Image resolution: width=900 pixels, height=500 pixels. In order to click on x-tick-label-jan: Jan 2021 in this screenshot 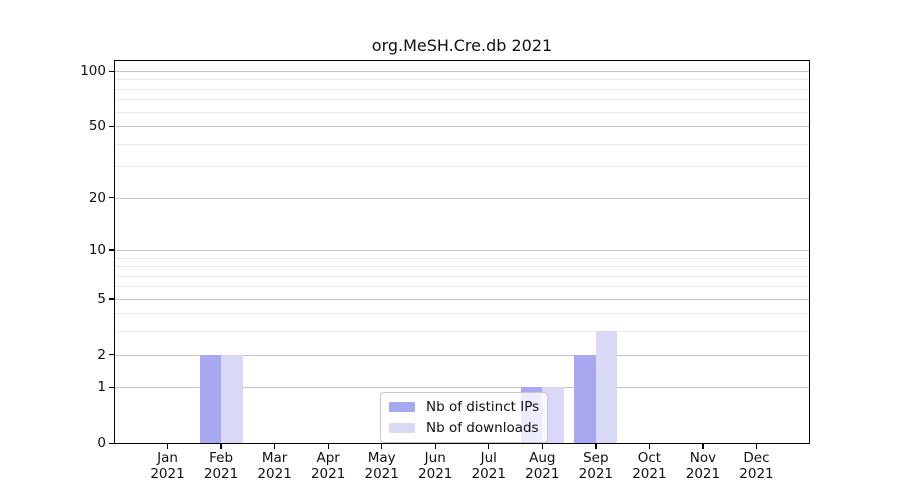, I will do `click(167, 466)`.